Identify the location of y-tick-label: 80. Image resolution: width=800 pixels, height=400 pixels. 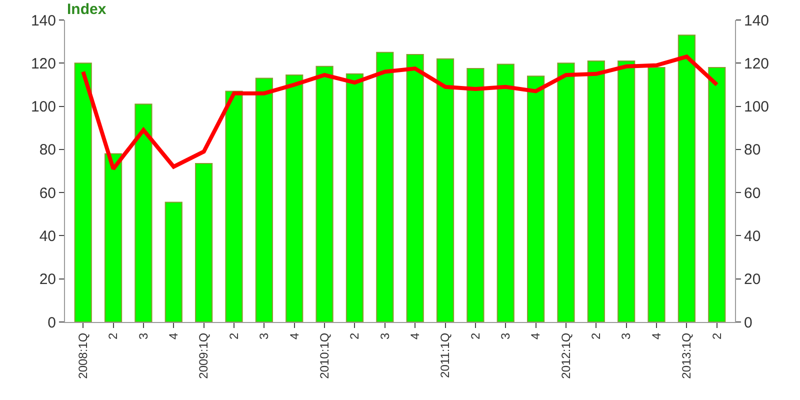
(47, 150).